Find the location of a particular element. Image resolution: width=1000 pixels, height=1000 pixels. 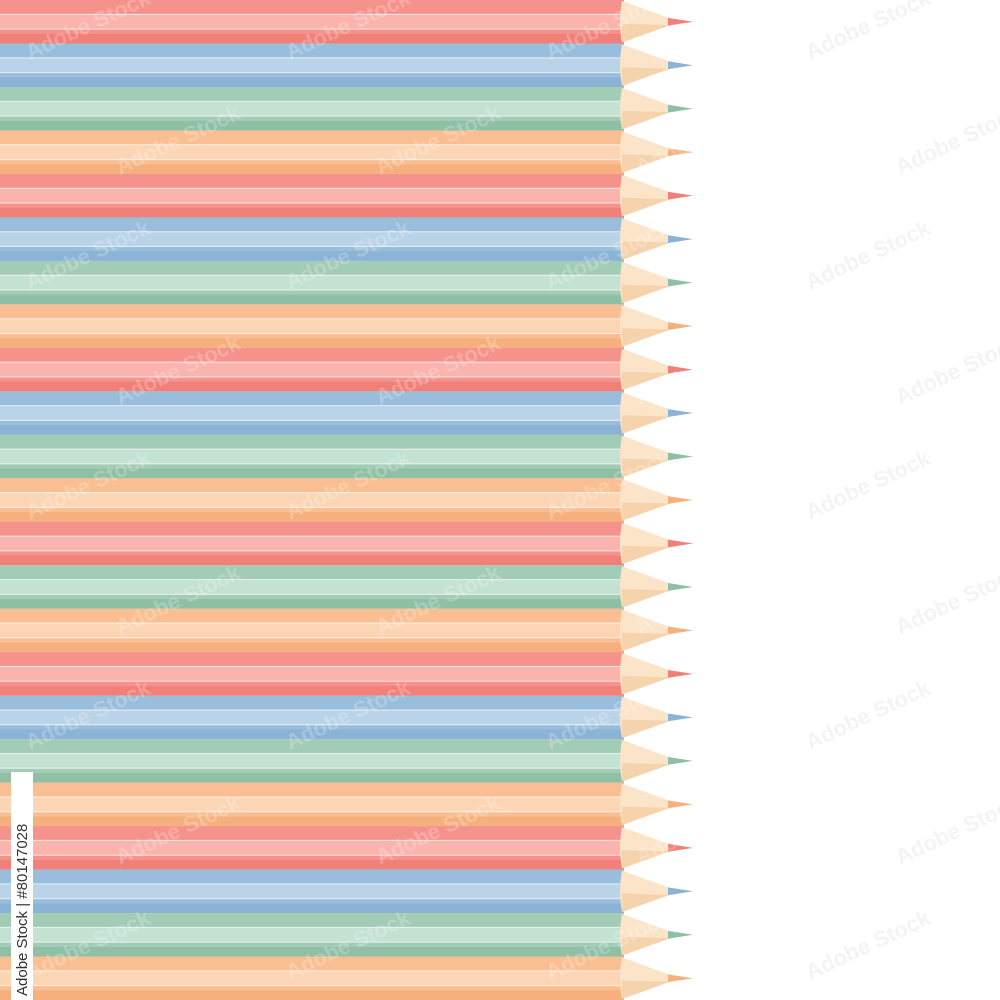

side-label-box is located at coordinates (22, 886).